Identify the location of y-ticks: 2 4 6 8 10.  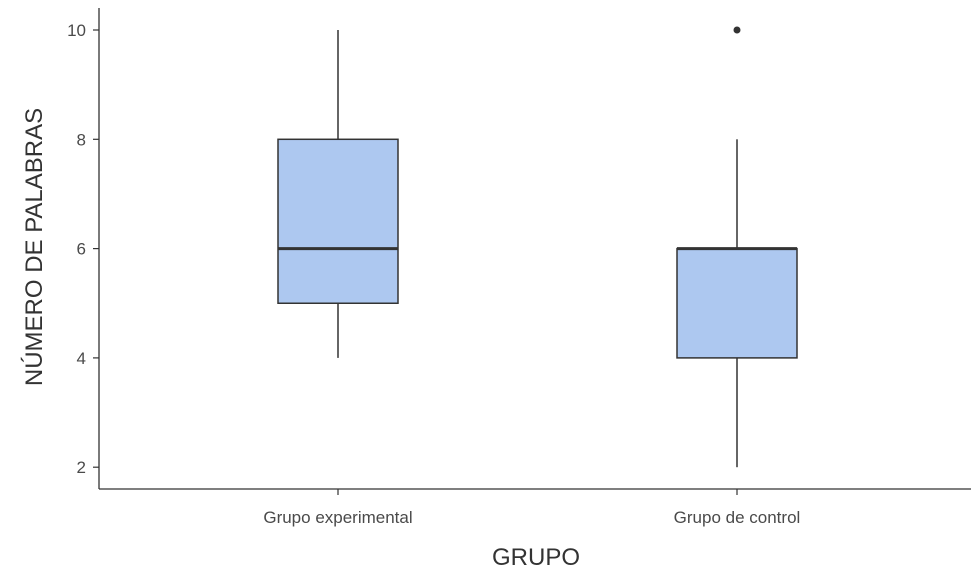
(83, 249).